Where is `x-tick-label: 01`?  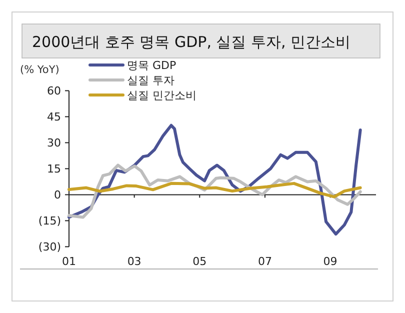 x-tick-label: 01 is located at coordinates (69, 261).